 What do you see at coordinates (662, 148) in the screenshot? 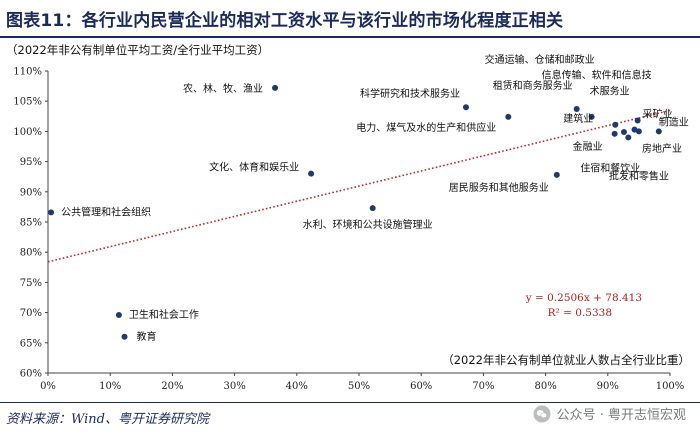
I see `point-label: 房地产业` at bounding box center [662, 148].